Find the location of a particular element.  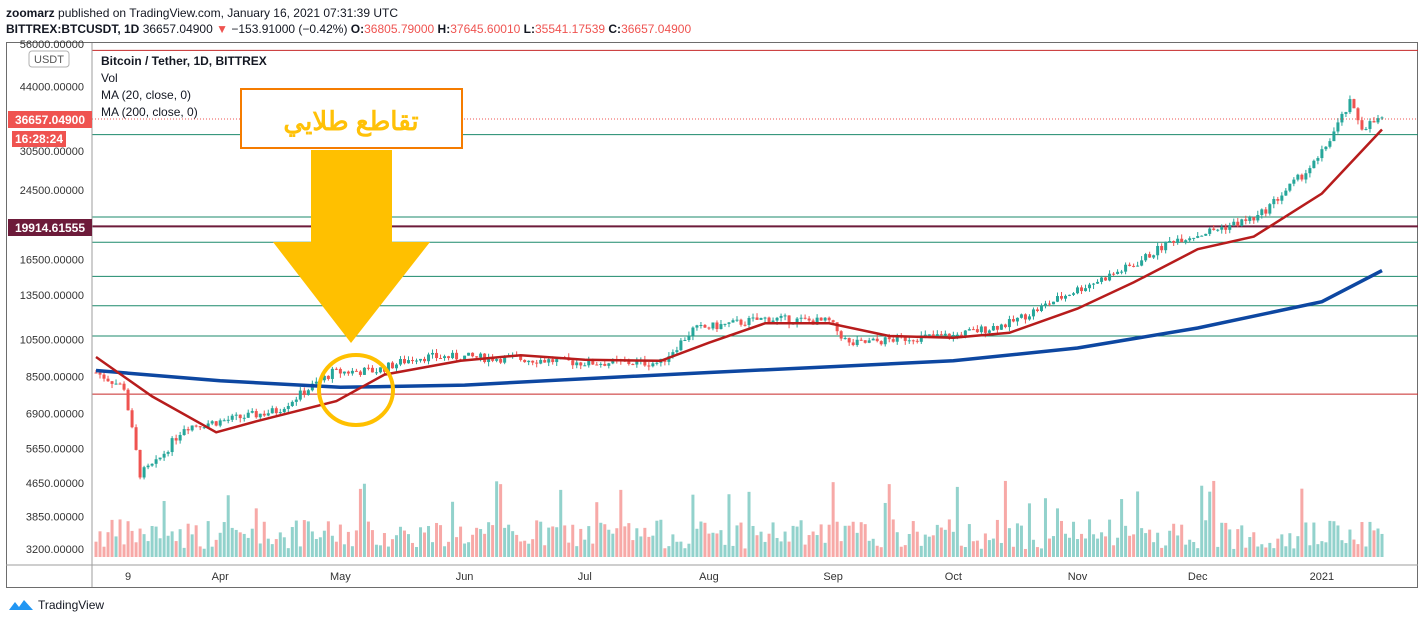

tradingview-footer: TradingView is located at coordinates (56, 605).